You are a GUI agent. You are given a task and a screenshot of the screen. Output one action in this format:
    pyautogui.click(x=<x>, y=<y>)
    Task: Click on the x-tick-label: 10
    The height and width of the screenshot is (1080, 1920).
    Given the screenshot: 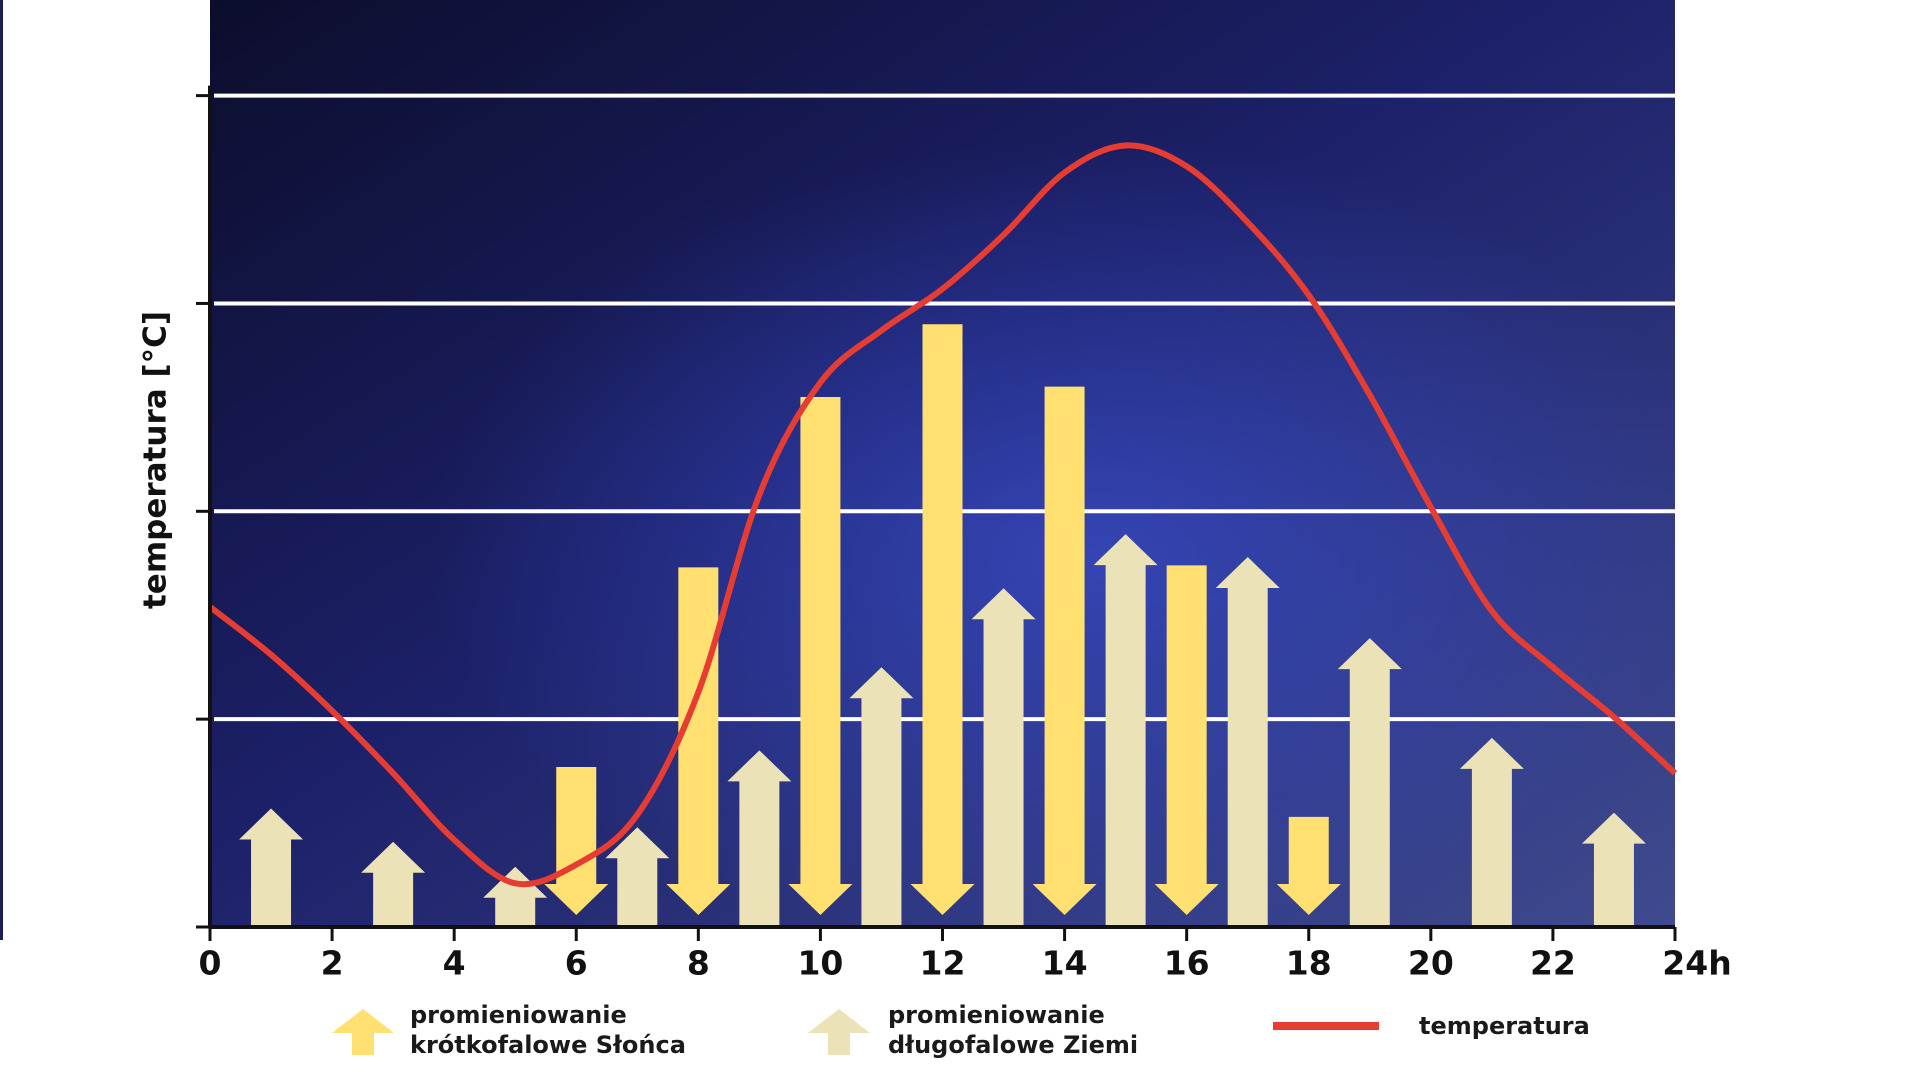 What is the action you would take?
    pyautogui.click(x=820, y=963)
    